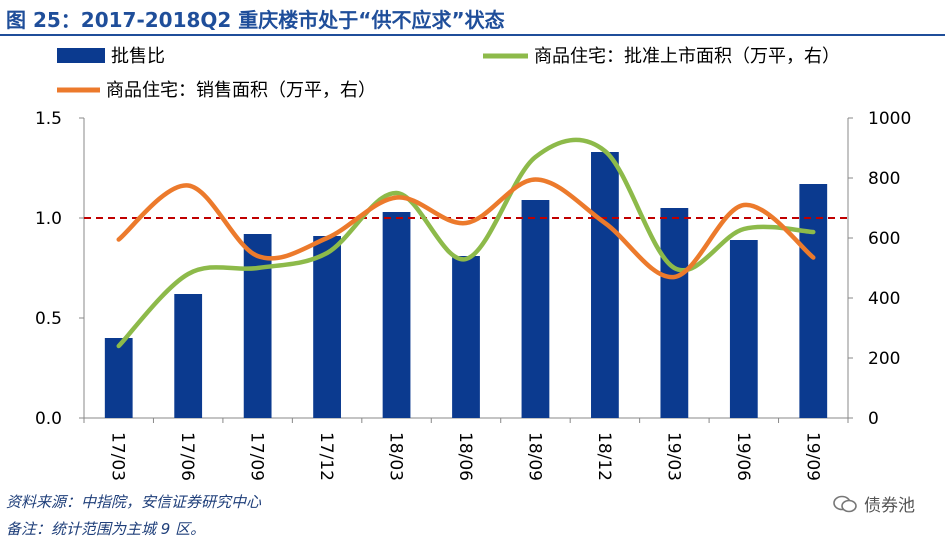  I want to click on x-tick-label: 18/06, so click(465, 456).